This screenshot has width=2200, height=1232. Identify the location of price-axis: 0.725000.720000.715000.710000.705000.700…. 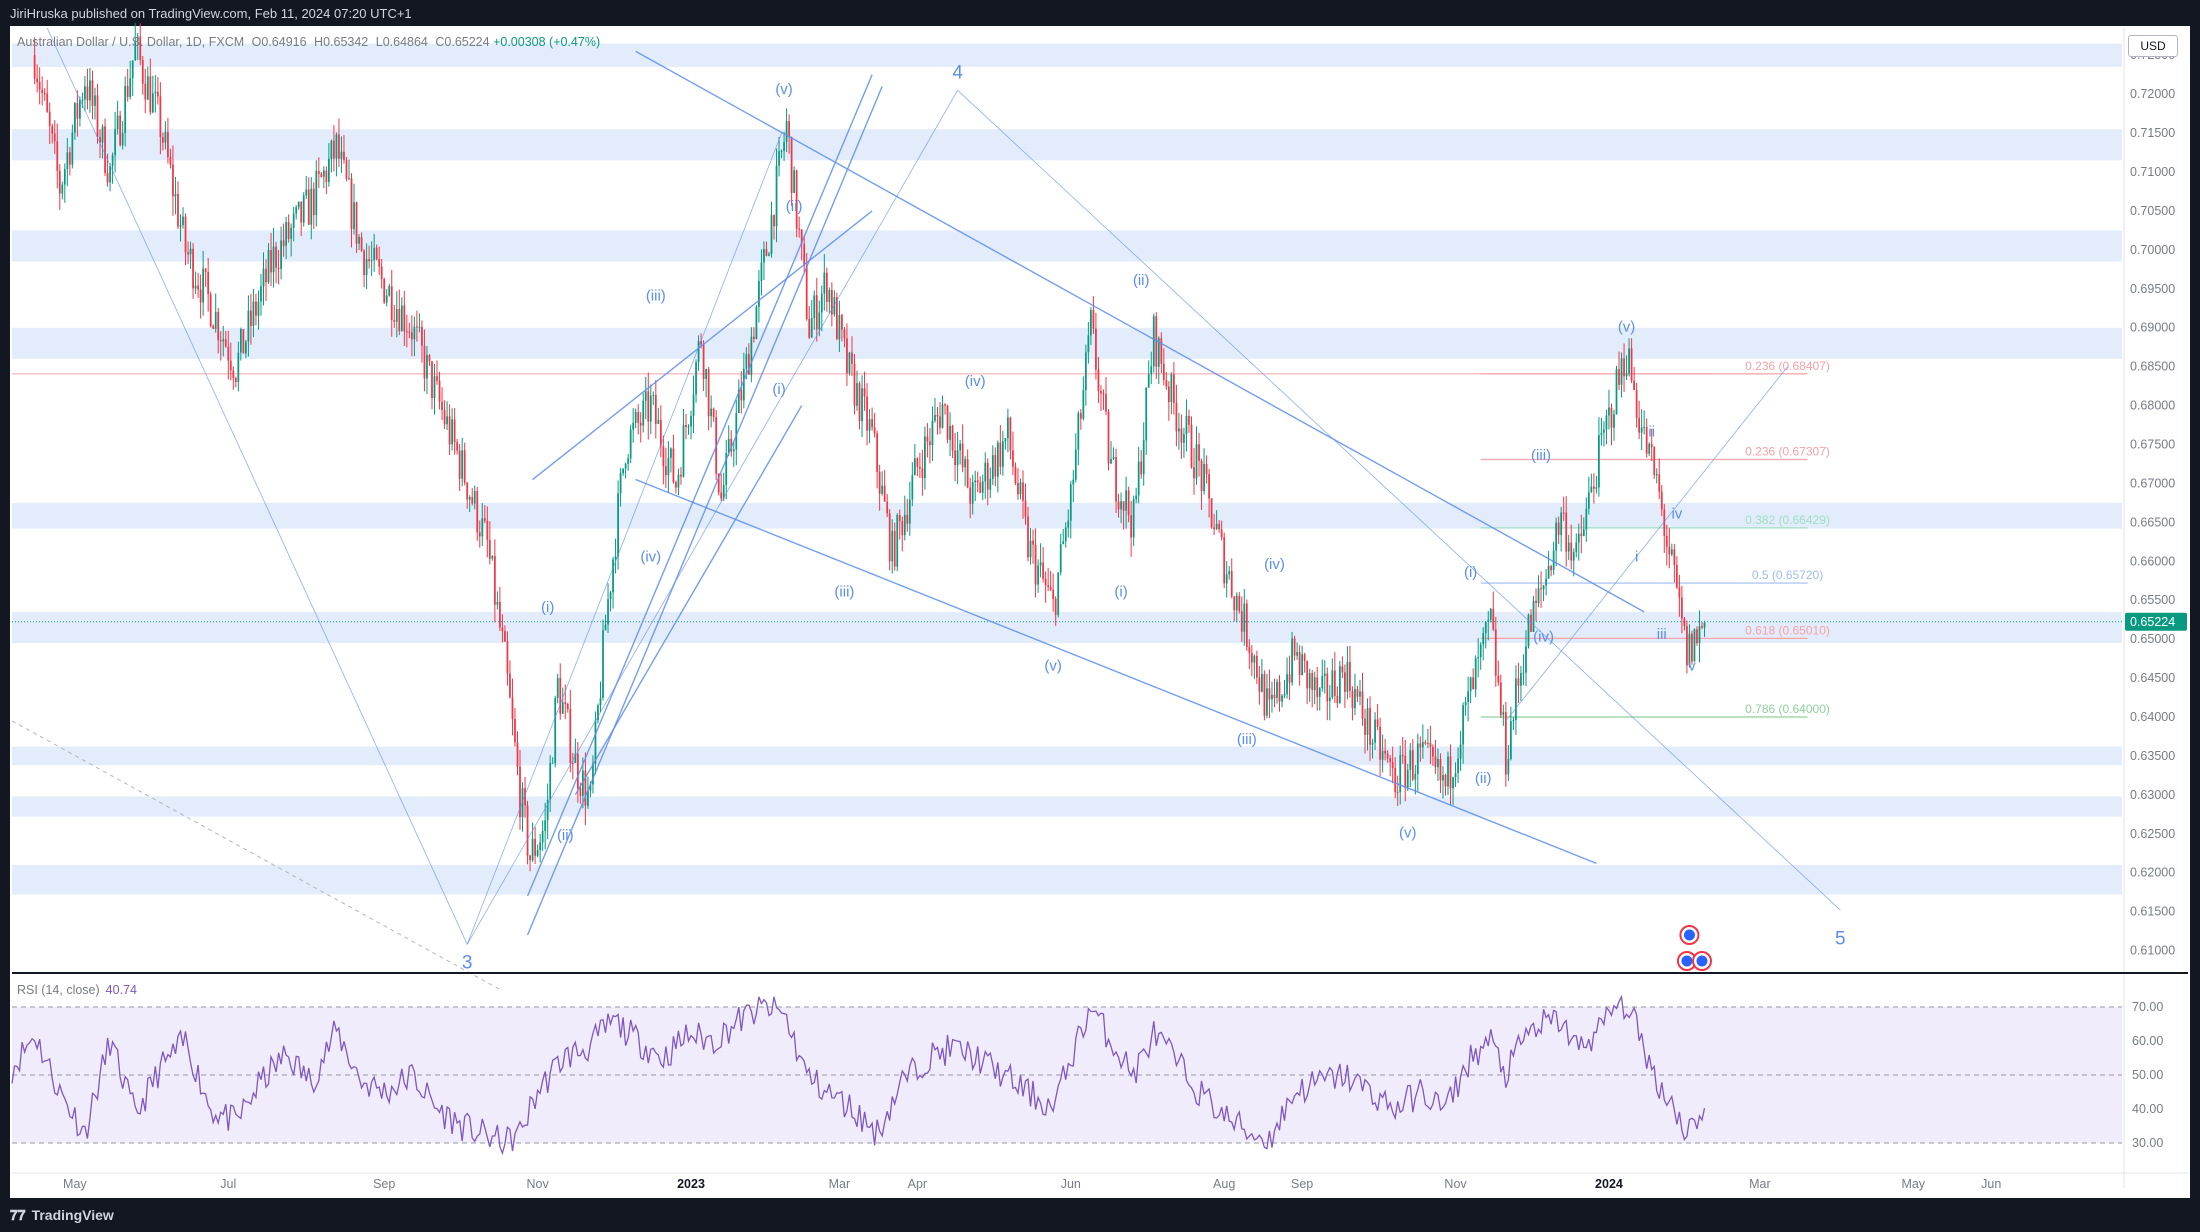
(2155, 608).